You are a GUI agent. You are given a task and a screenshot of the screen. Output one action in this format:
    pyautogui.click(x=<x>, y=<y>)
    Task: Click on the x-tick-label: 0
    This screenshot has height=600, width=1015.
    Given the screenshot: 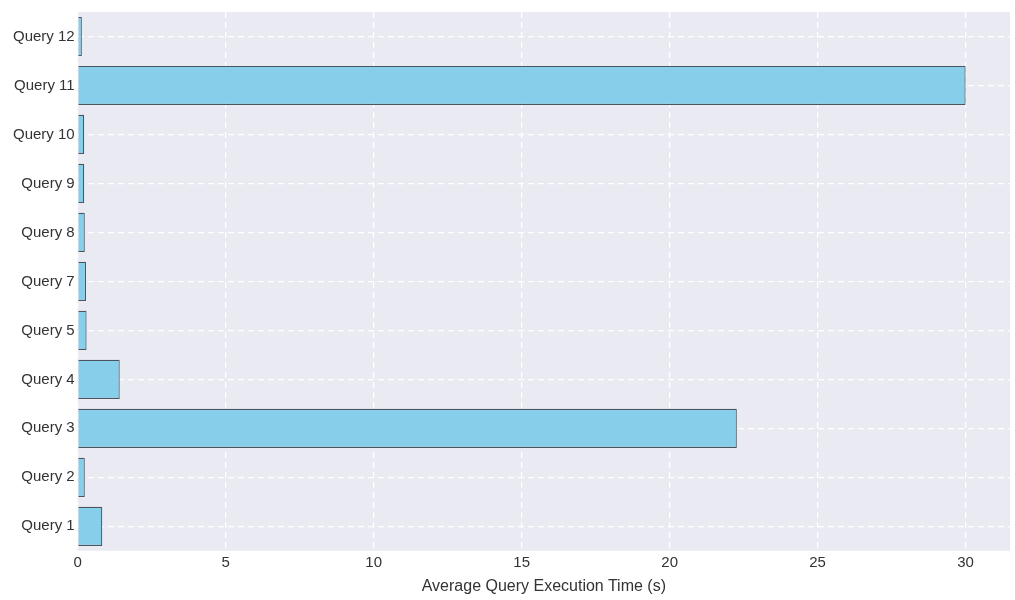 What is the action you would take?
    pyautogui.click(x=77, y=561)
    